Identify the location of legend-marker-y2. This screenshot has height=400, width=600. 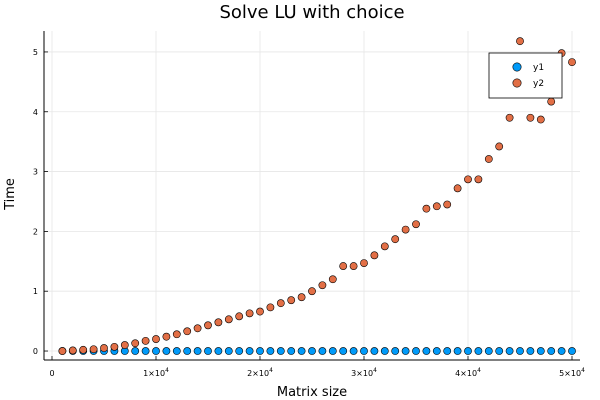
(517, 83).